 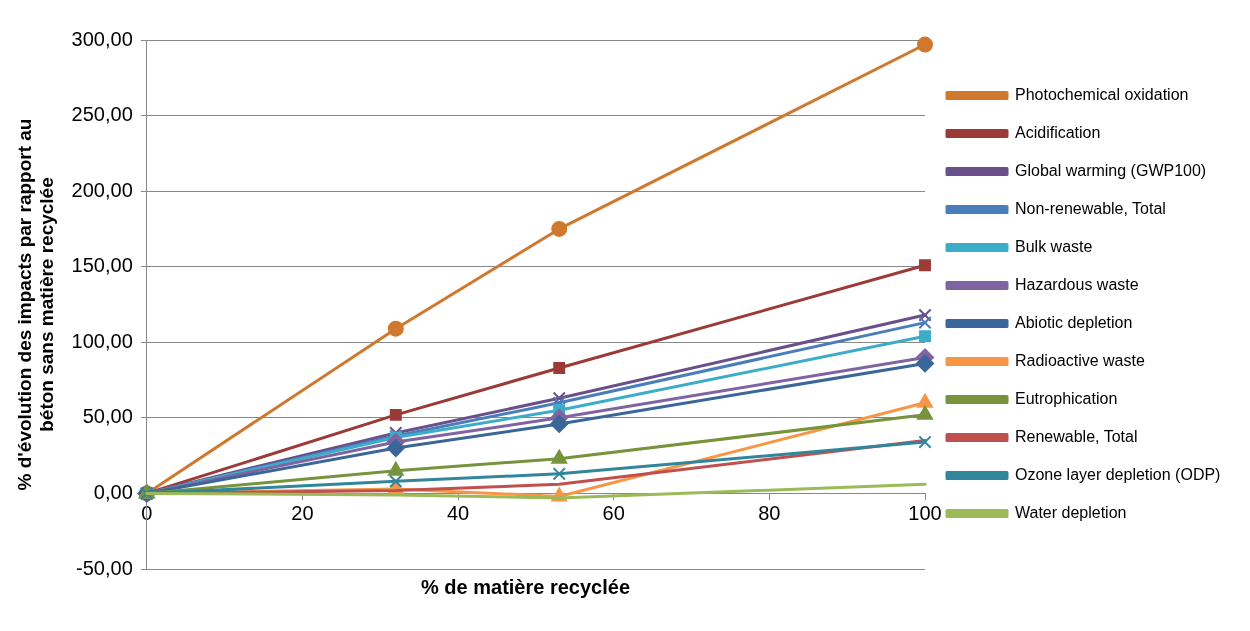 I want to click on y-tick-label: 100,00, so click(x=102, y=340).